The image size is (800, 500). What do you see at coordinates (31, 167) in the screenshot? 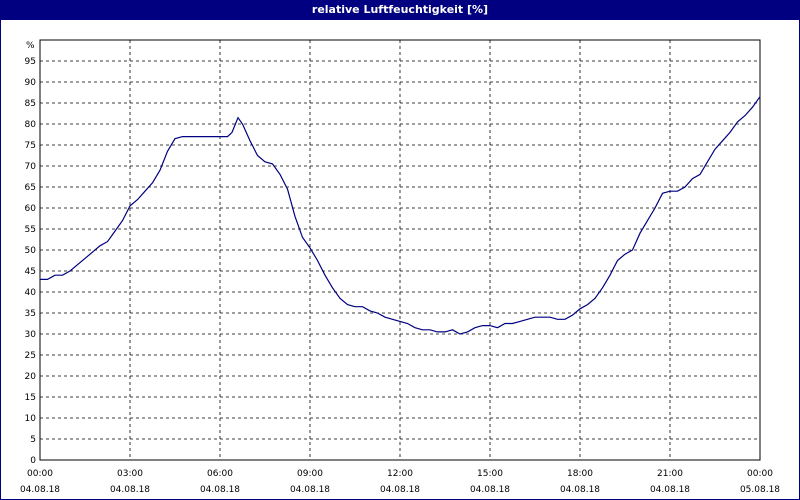
I see `y-tick-label: 70` at bounding box center [31, 167].